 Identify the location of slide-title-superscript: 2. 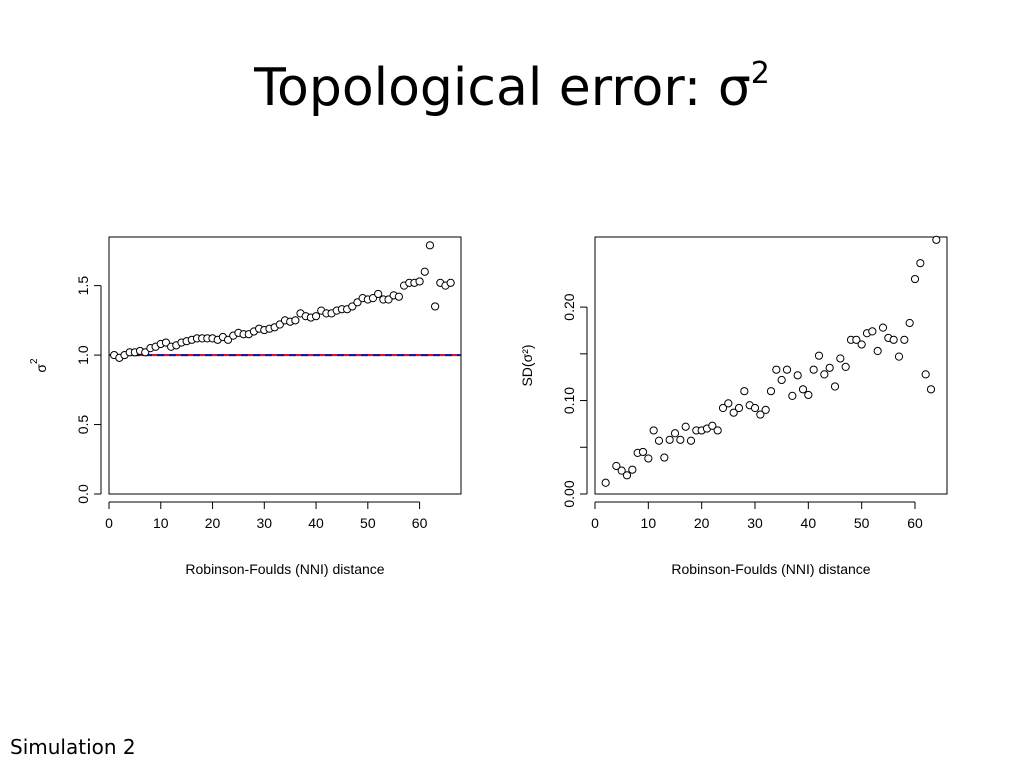
(760, 73).